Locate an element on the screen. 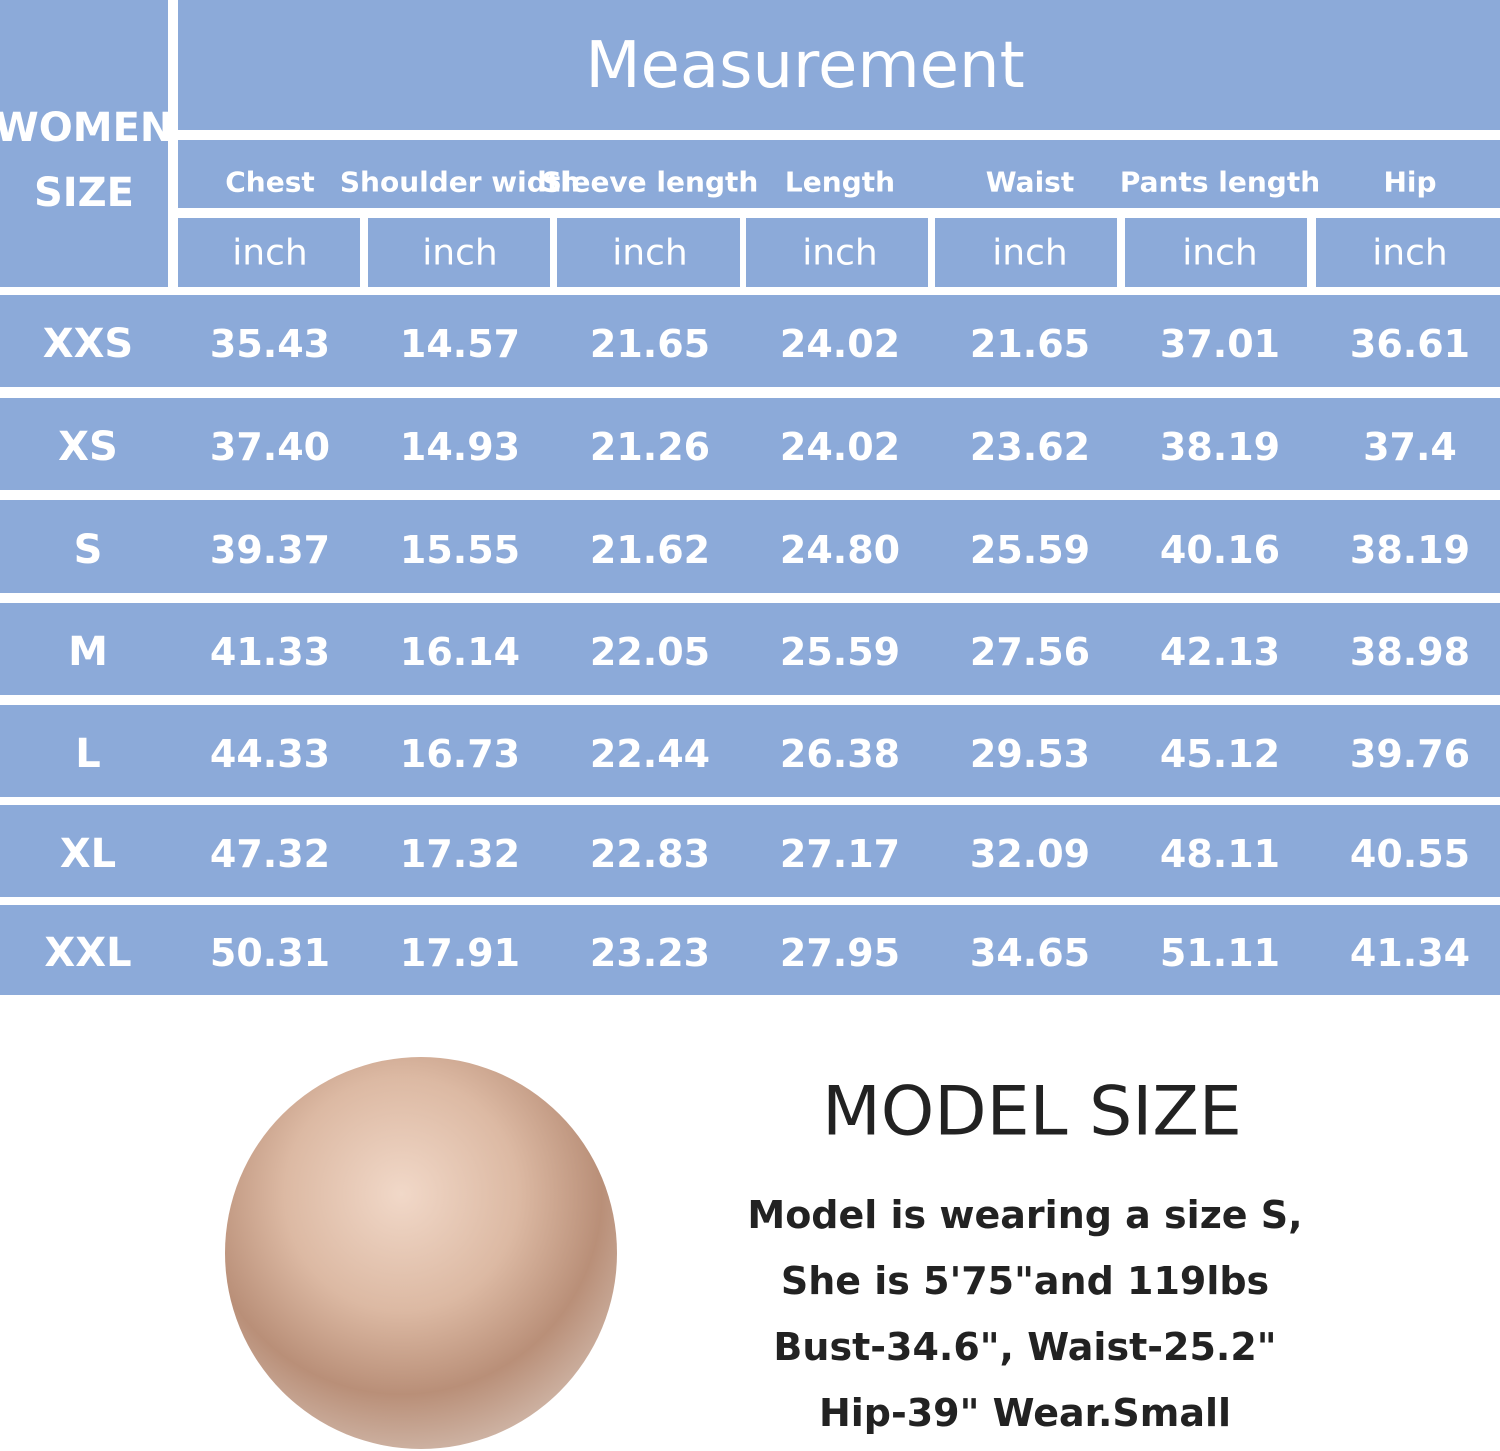 This screenshot has width=1500, height=1451. column-header: Sleeve length is located at coordinates (650, 182).